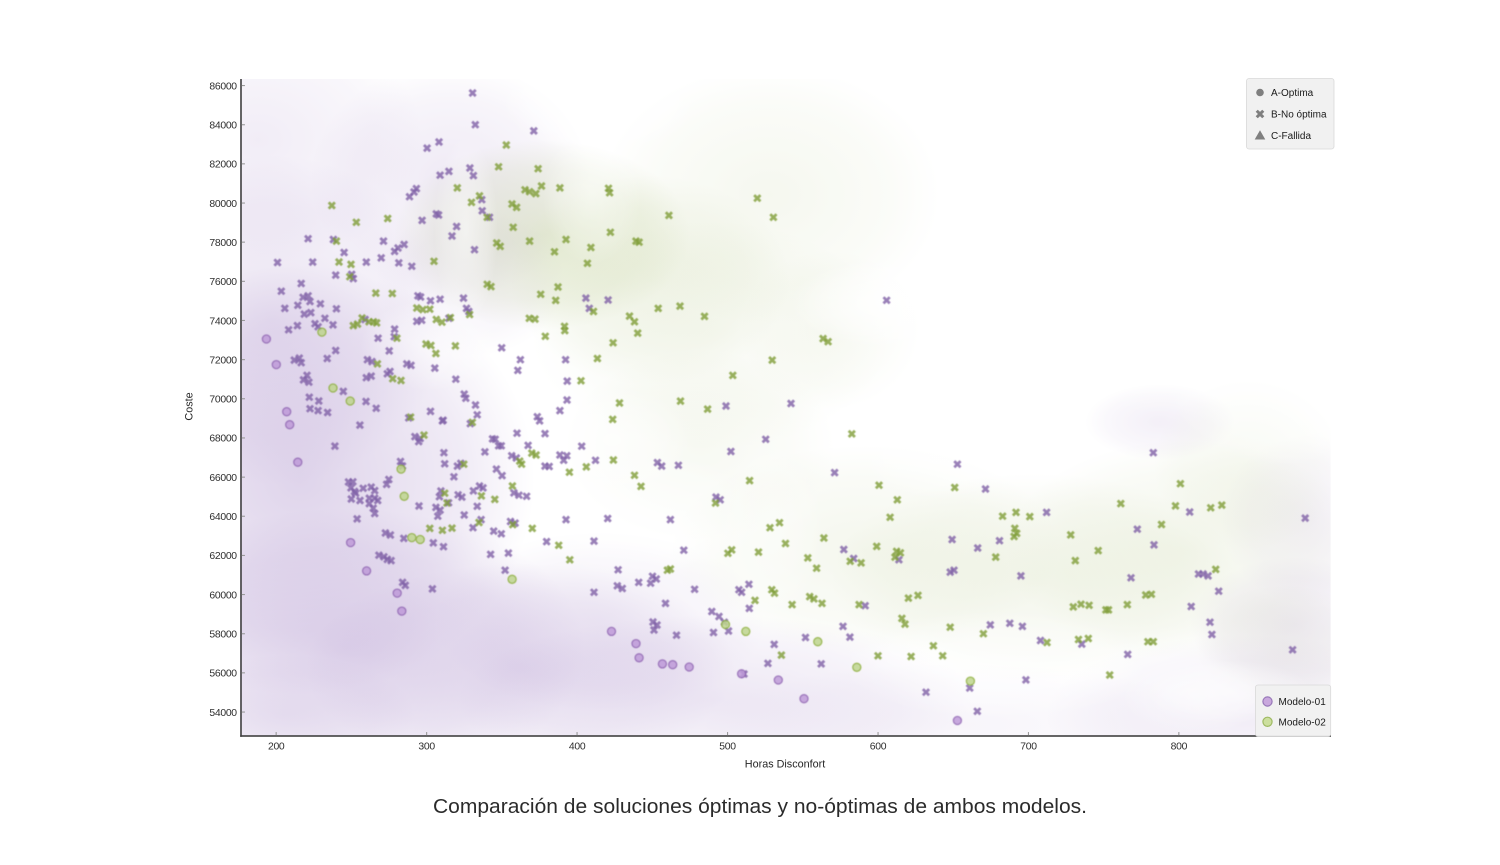 The width and height of the screenshot is (1500, 865). Describe the element at coordinates (1299, 115) in the screenshot. I see `svg-text: B-No óptima` at that location.